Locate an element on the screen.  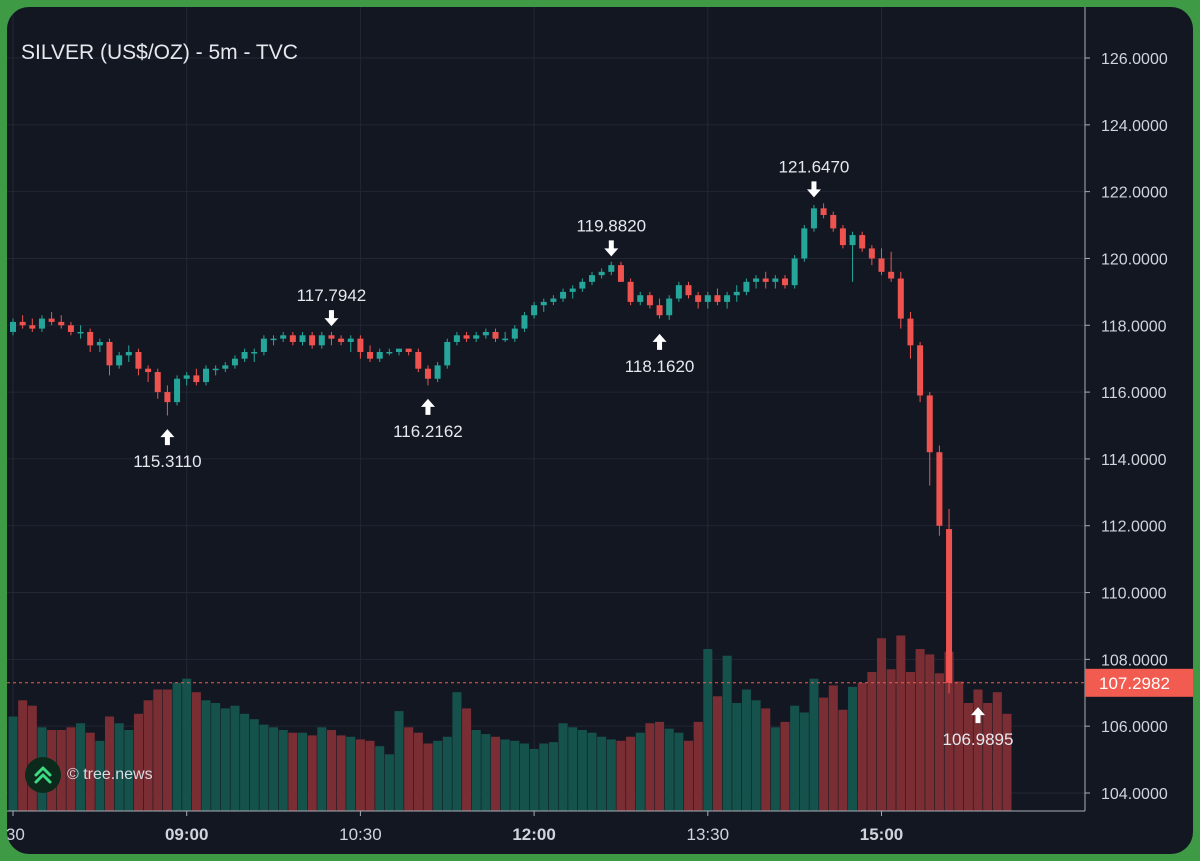
annotation-label: 106.9895 is located at coordinates (978, 739).